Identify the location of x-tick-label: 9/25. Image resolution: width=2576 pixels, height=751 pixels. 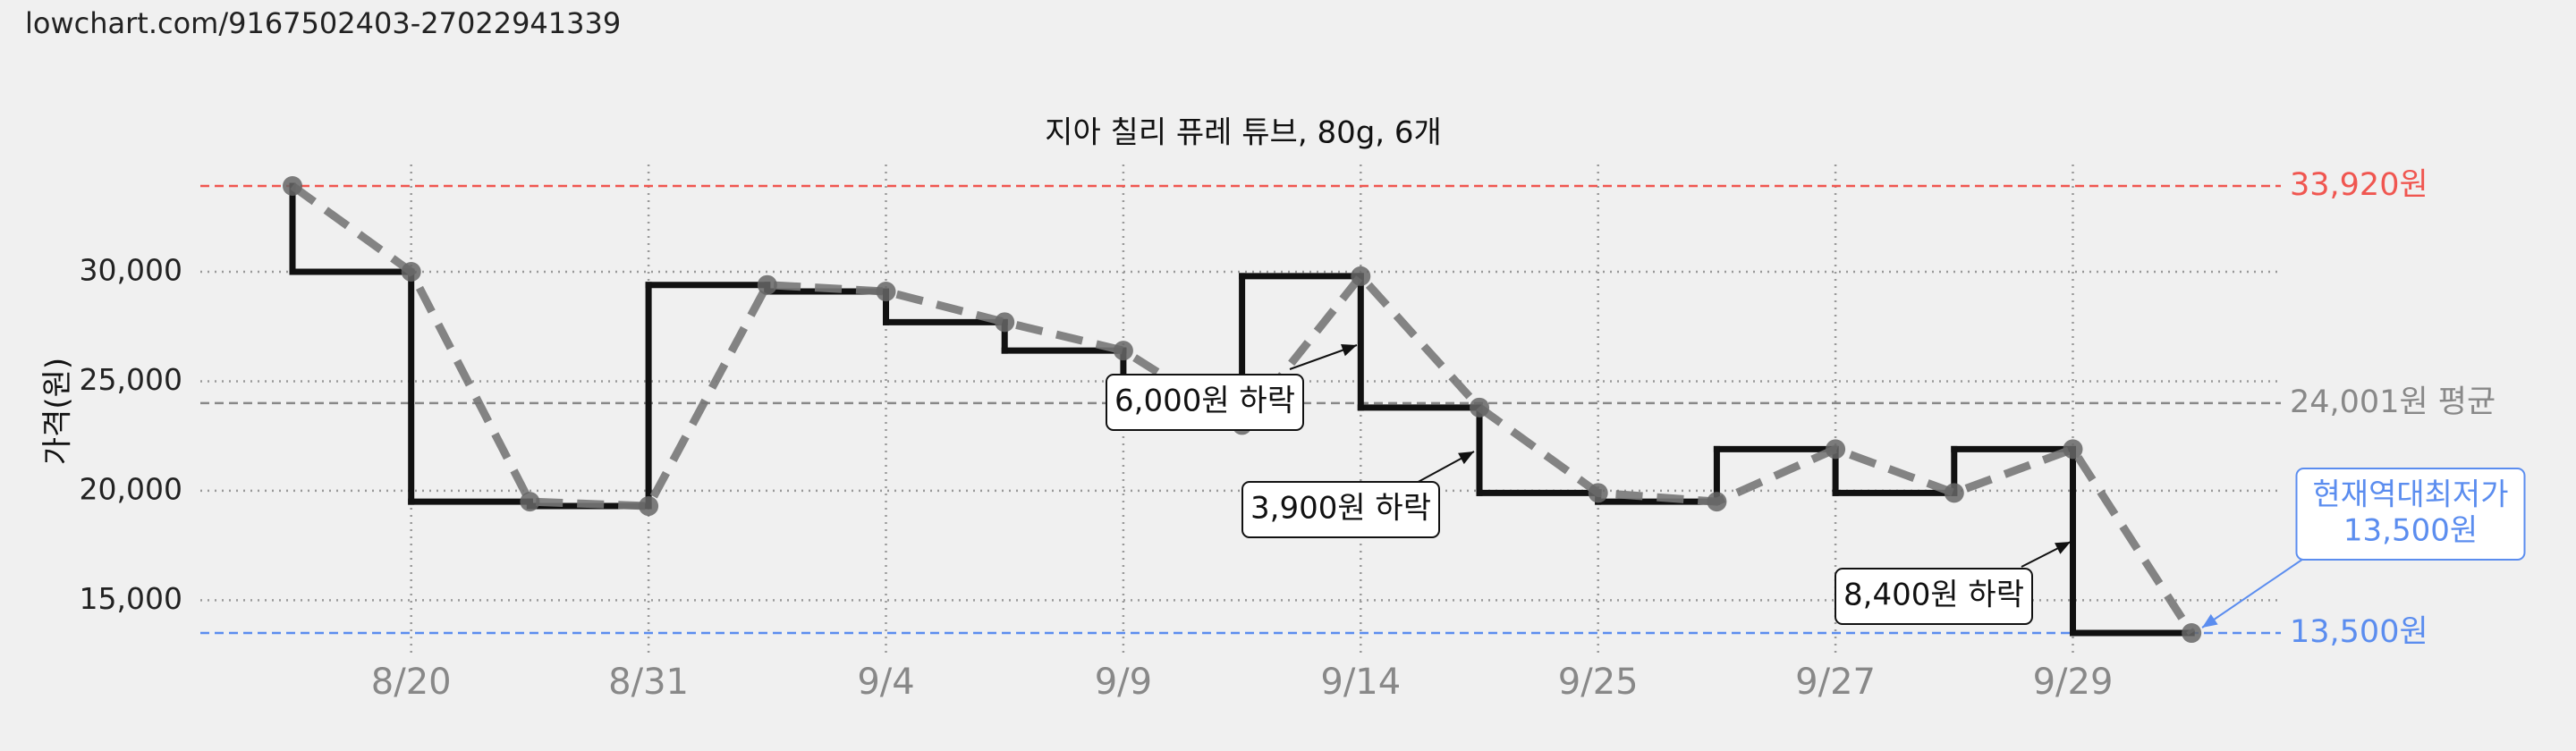
(1598, 682).